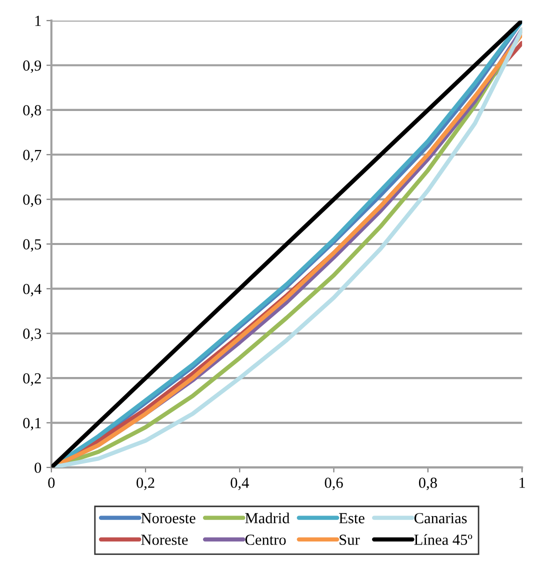  Describe the element at coordinates (168, 518) in the screenshot. I see `legend-label: Noroeste` at that location.